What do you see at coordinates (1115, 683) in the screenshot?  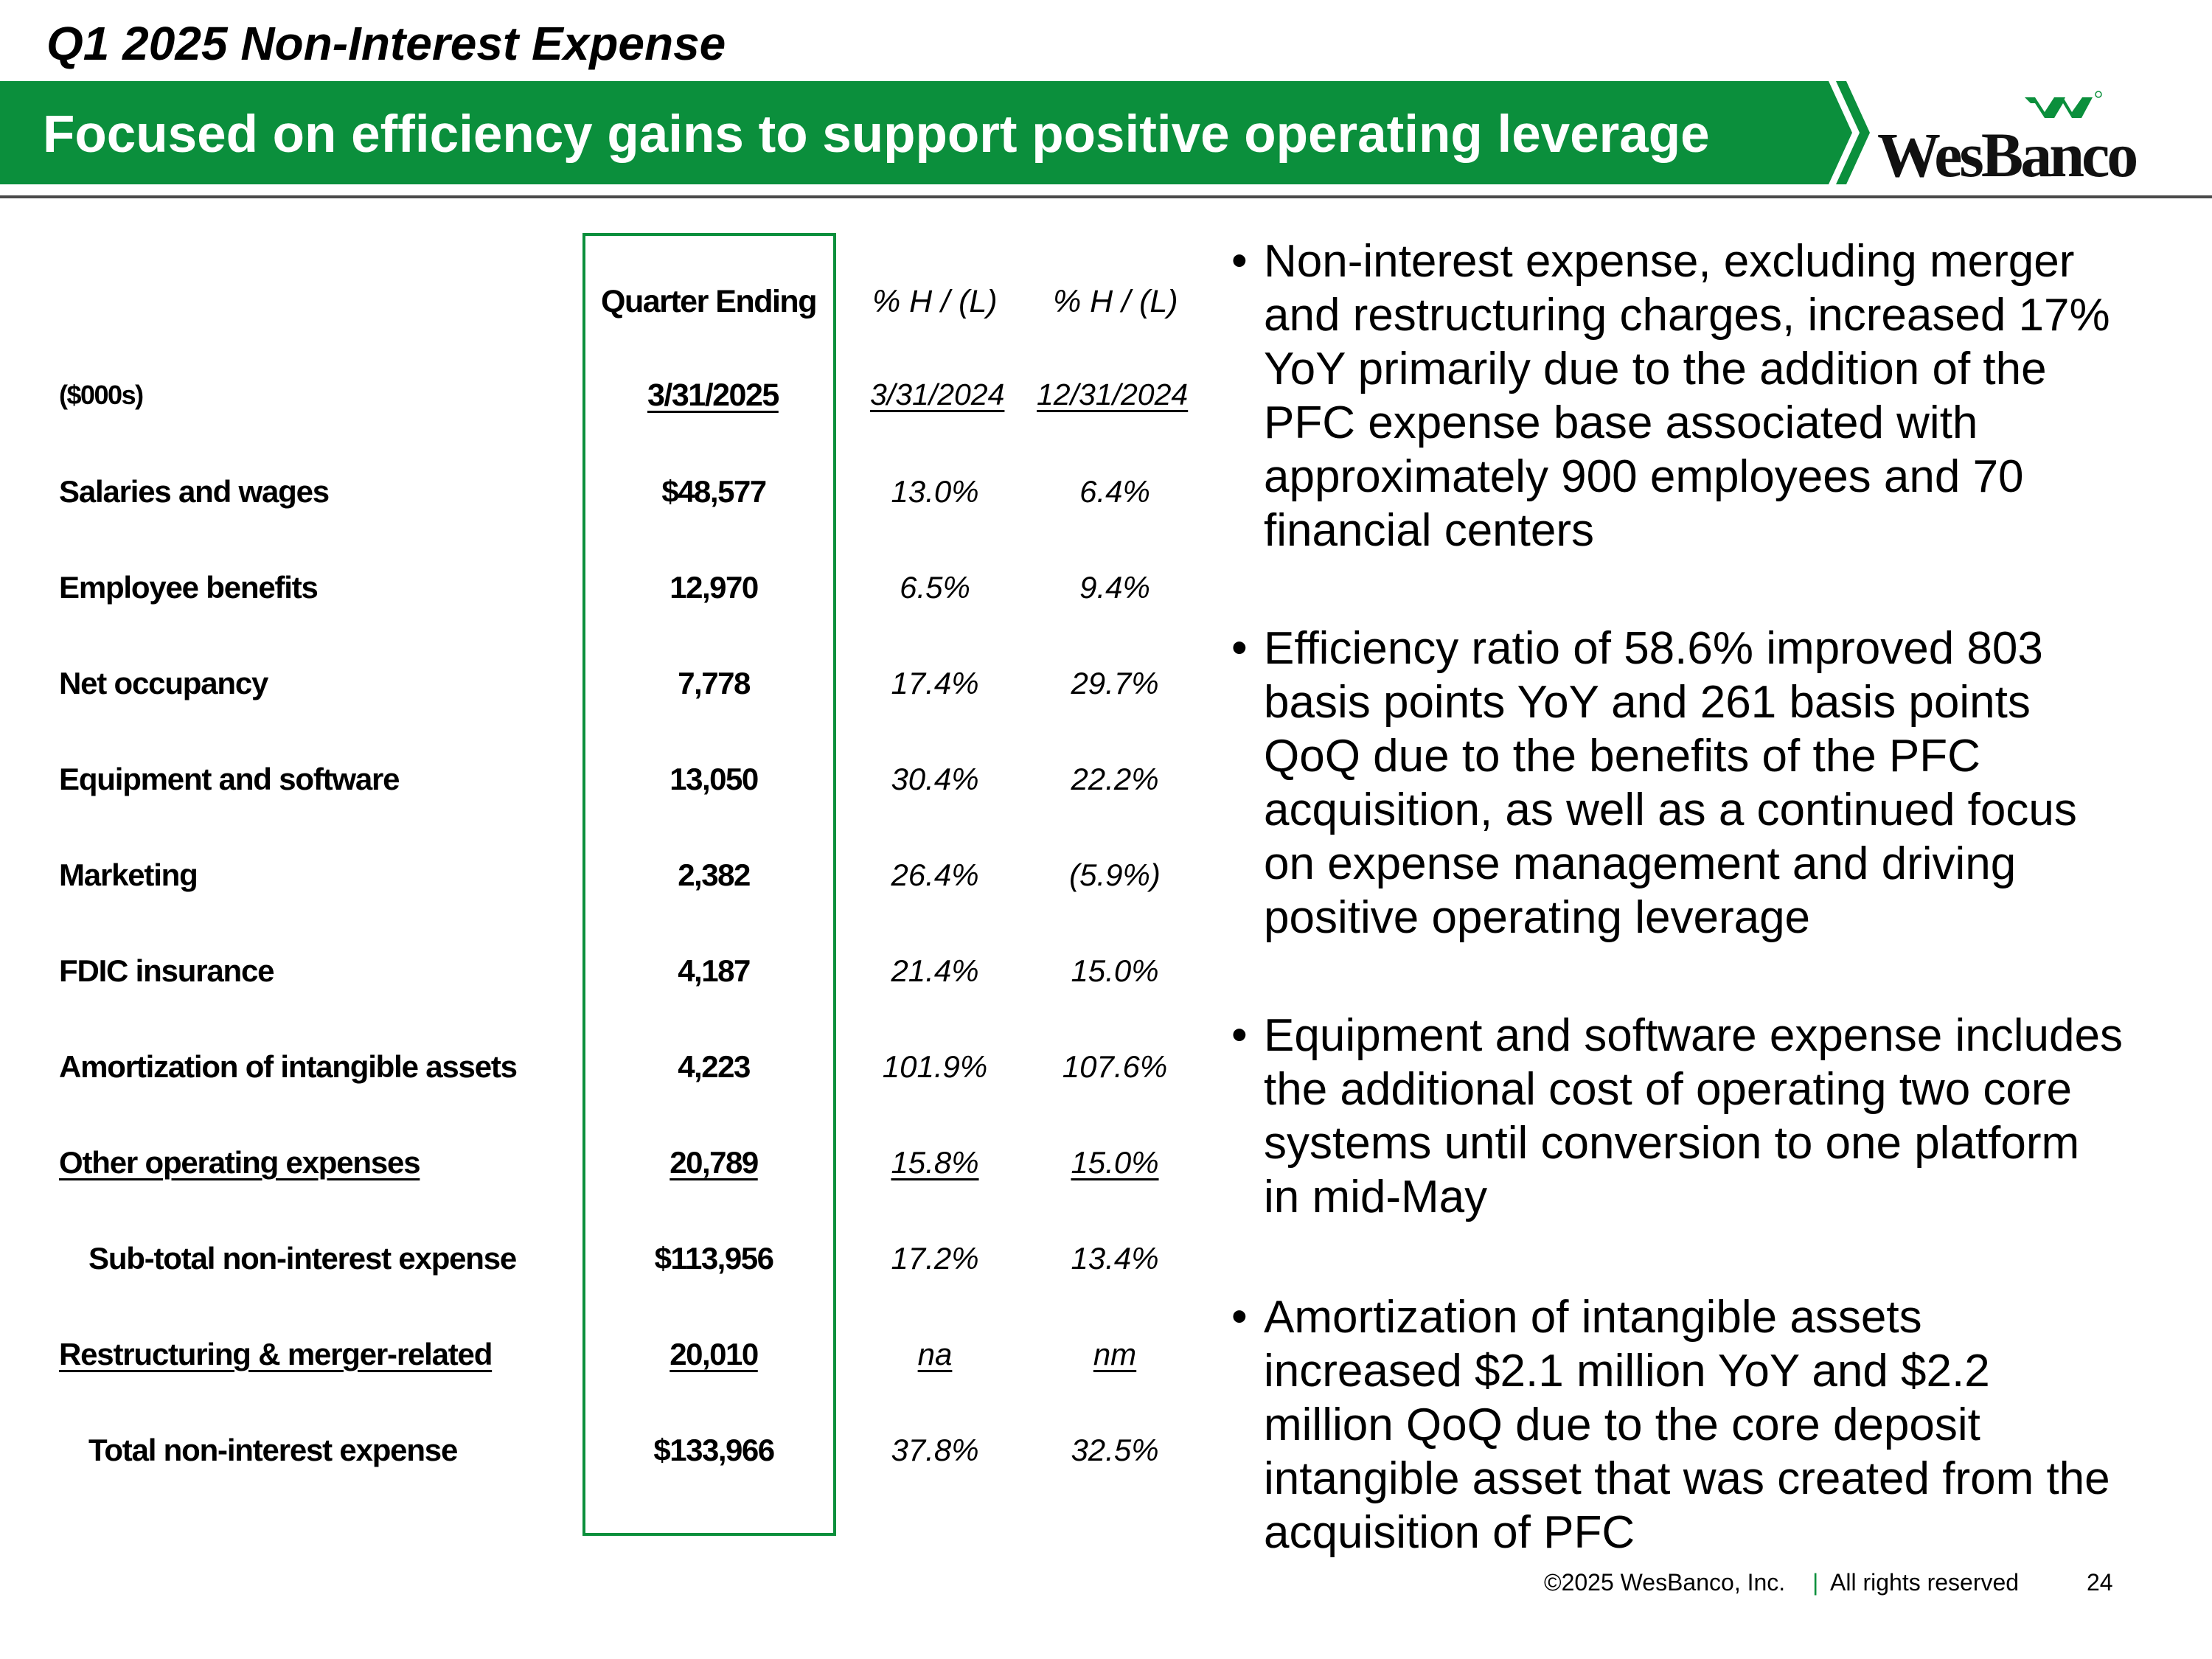 I see `row-qoq: 29.7%` at bounding box center [1115, 683].